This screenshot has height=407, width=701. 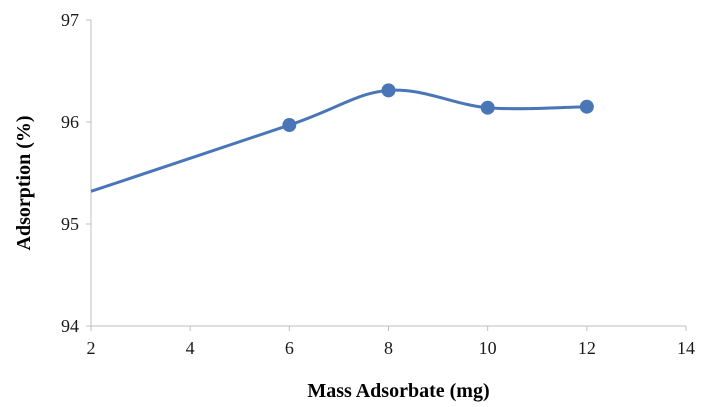 What do you see at coordinates (70, 20) in the screenshot?
I see `y-tick-label: 97` at bounding box center [70, 20].